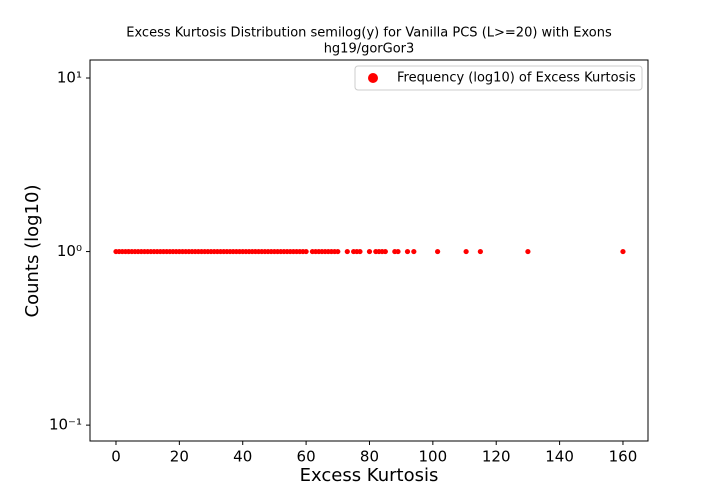 Image resolution: width=720 pixels, height=504 pixels. Describe the element at coordinates (306, 457) in the screenshot. I see `x-tick-label: 60` at that location.